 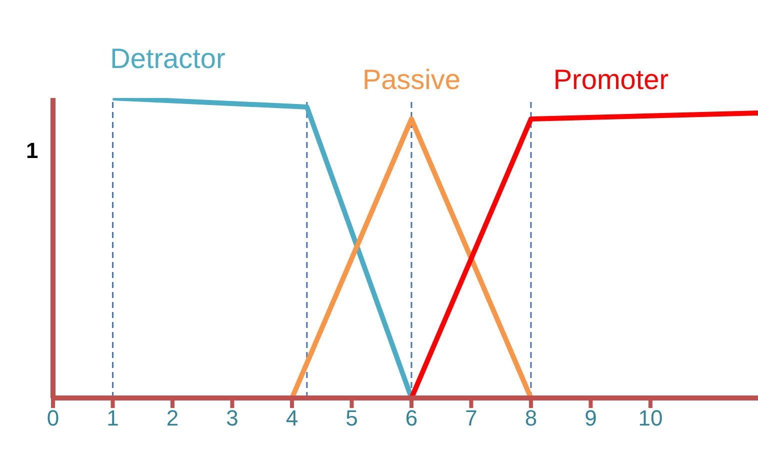 What do you see at coordinates (471, 418) in the screenshot?
I see `x-tick-label: 7` at bounding box center [471, 418].